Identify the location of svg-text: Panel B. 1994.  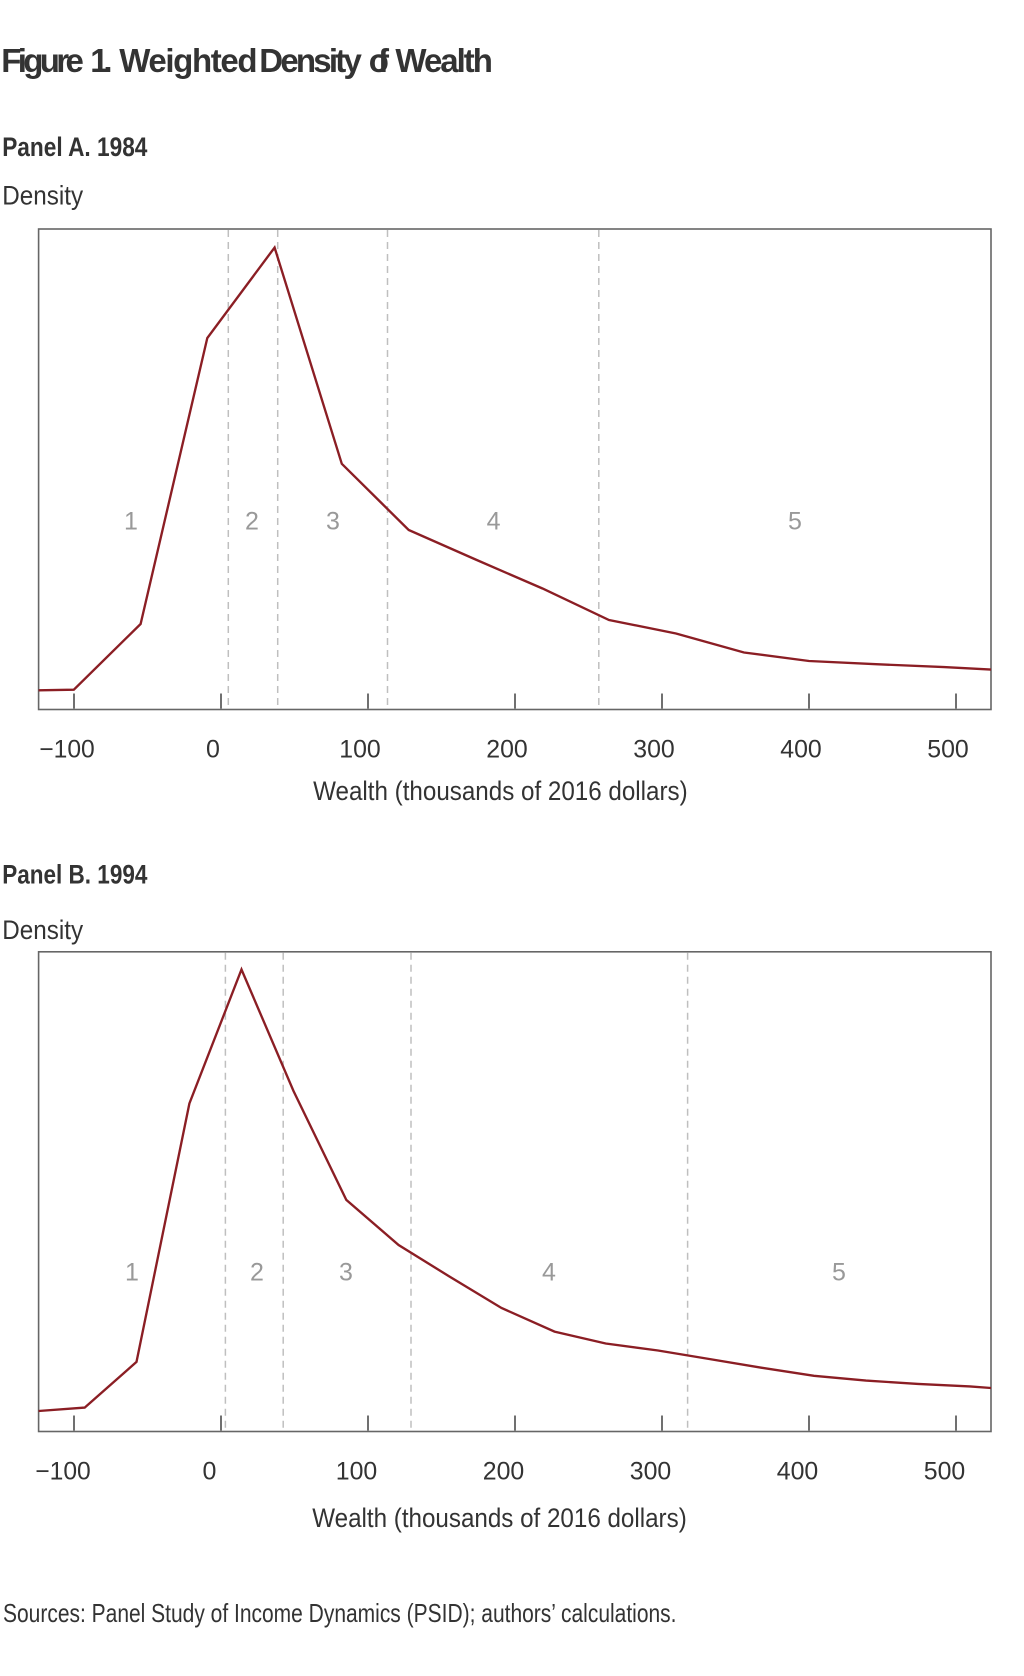
(74, 875).